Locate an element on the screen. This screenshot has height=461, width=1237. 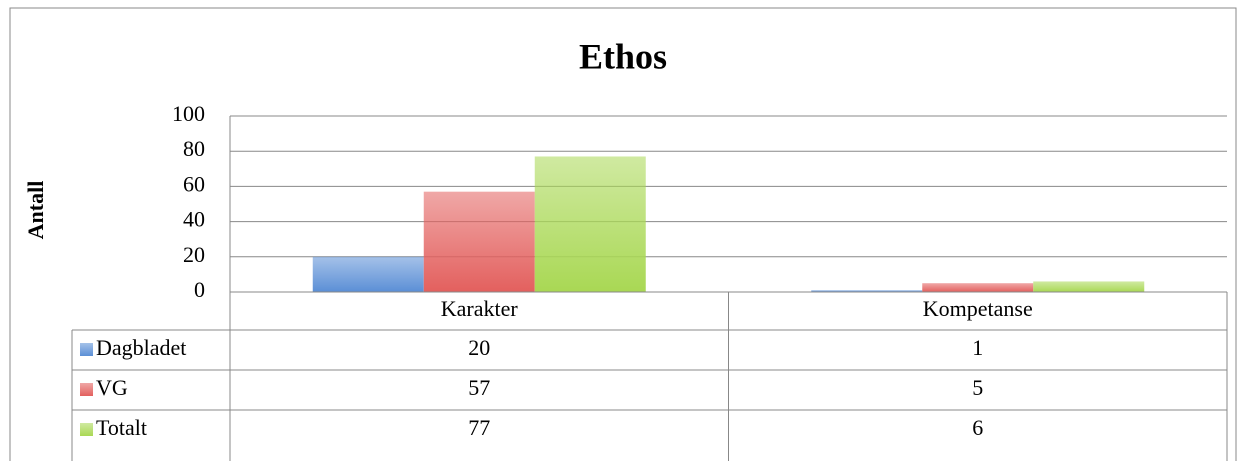
y-tick-label: 0 is located at coordinates (199, 289).